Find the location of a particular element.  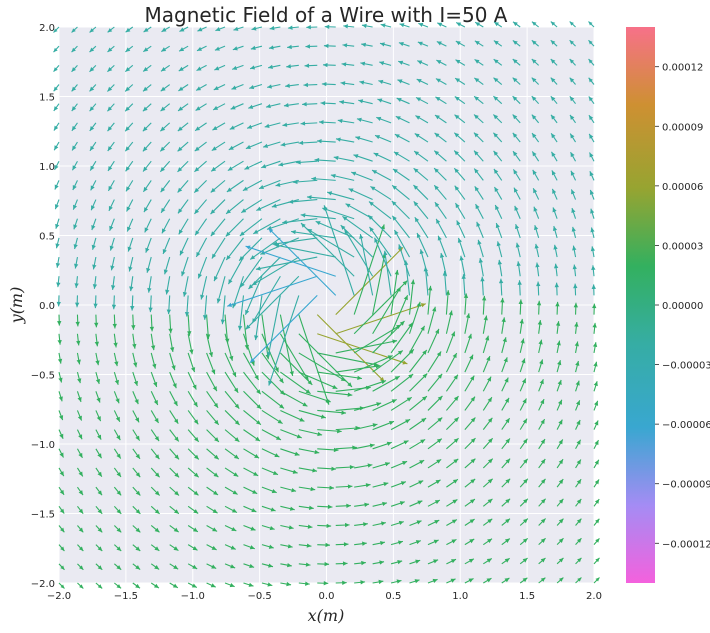

colorbar-tick-label: 0.00012 is located at coordinates (682, 68).